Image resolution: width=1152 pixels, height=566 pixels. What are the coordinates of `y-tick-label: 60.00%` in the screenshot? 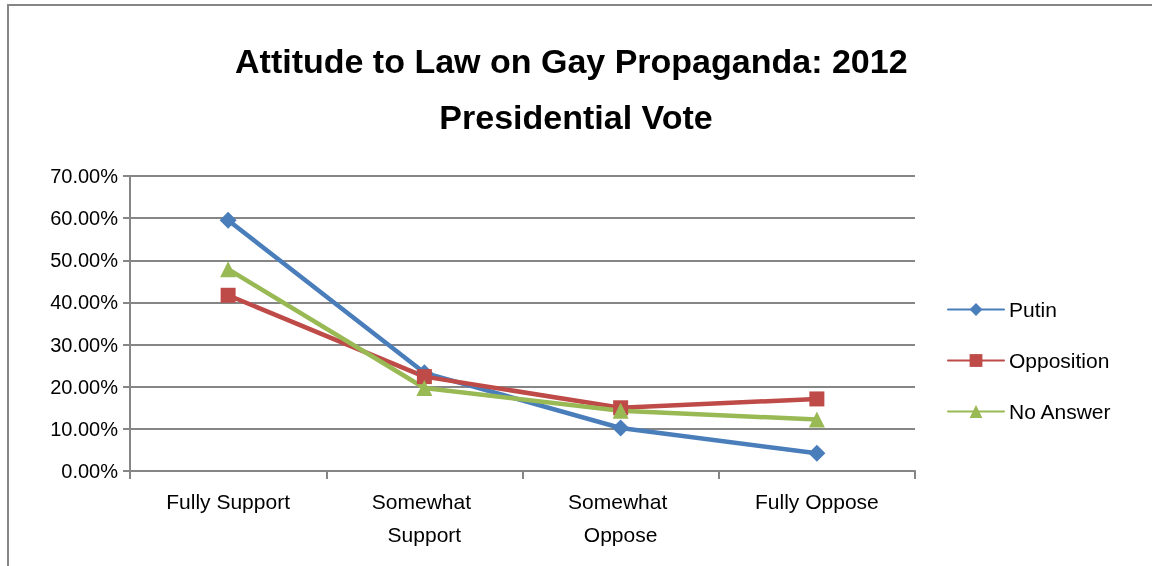 It's located at (84, 218).